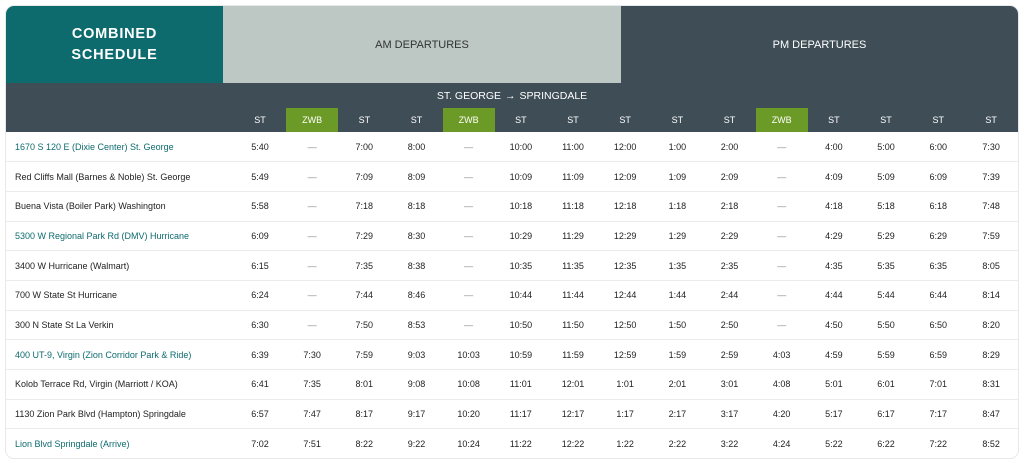  Describe the element at coordinates (781, 414) in the screenshot. I see `departure-time: 4:20` at that location.